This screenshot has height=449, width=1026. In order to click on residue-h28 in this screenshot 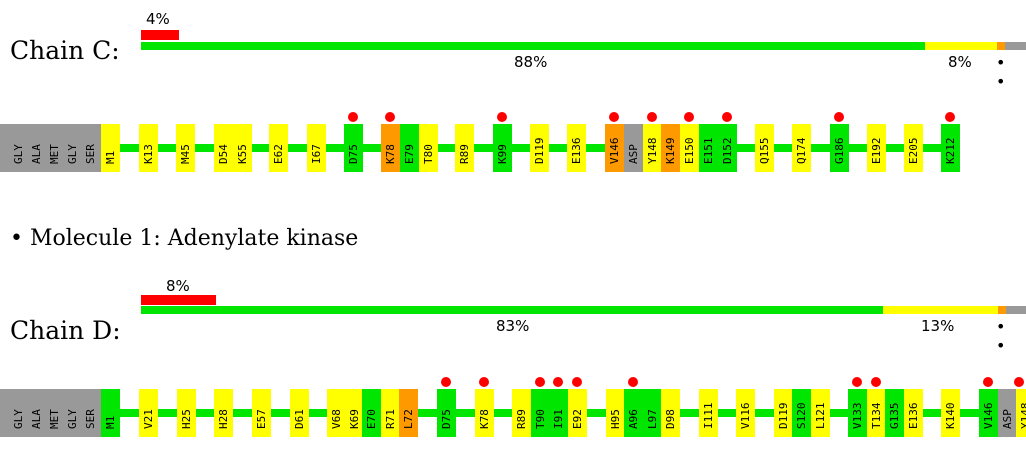, I will do `click(223, 413)`.